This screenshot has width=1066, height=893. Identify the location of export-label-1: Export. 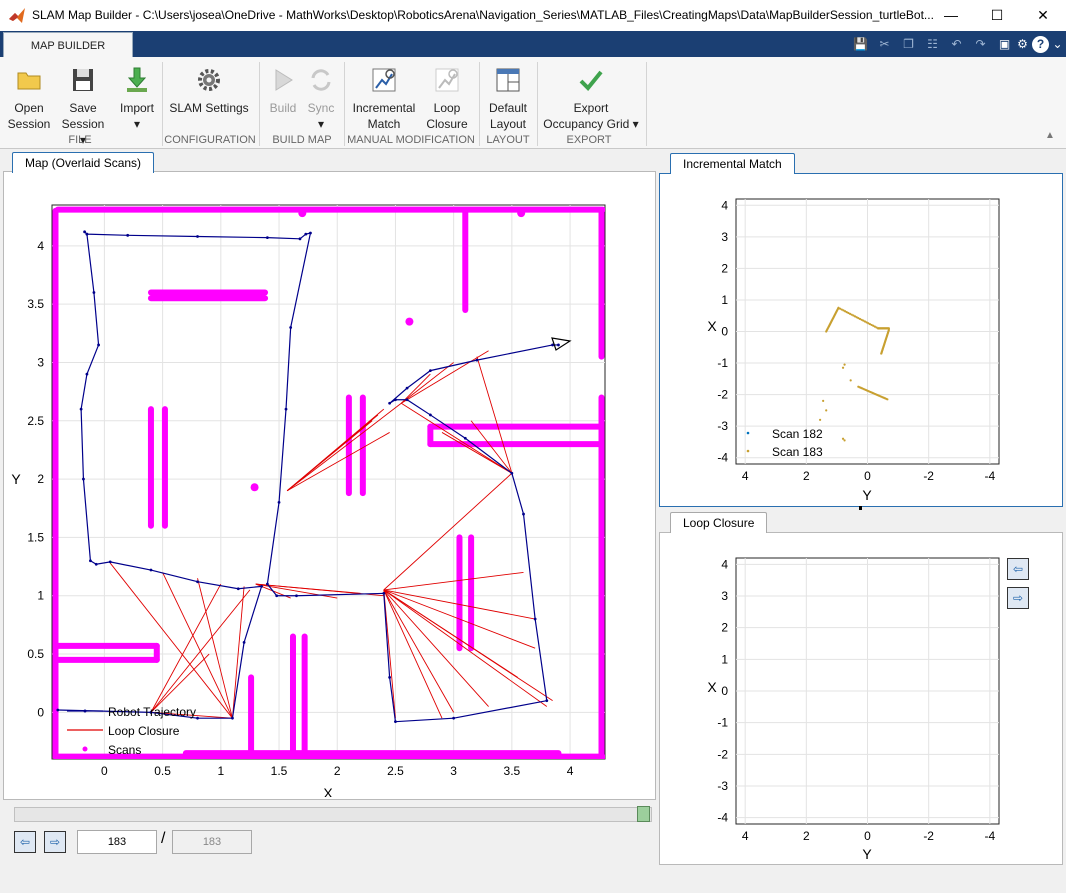
(591, 108).